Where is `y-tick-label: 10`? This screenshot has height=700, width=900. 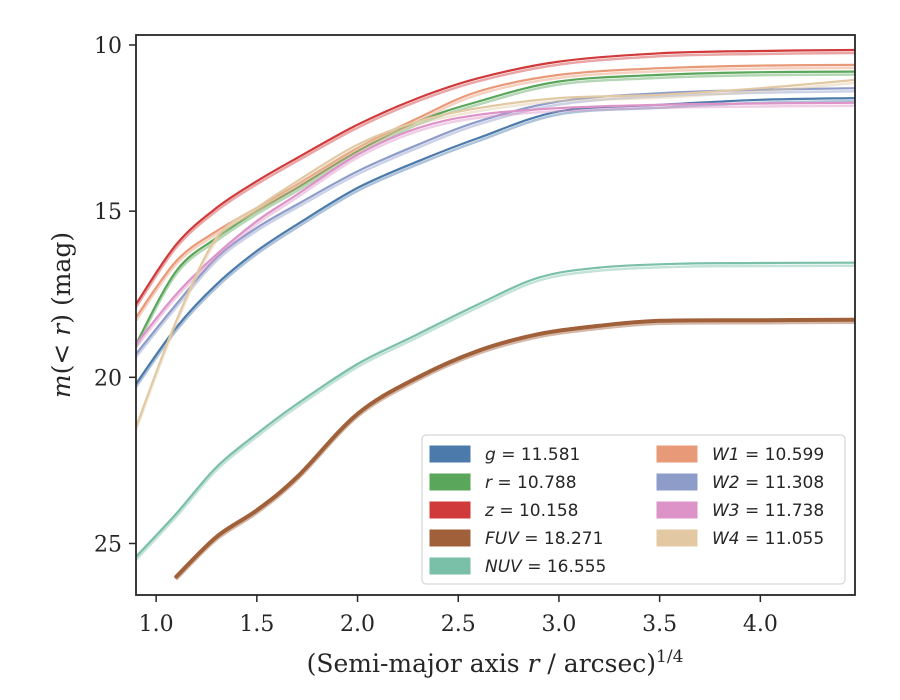 y-tick-label: 10 is located at coordinates (108, 46).